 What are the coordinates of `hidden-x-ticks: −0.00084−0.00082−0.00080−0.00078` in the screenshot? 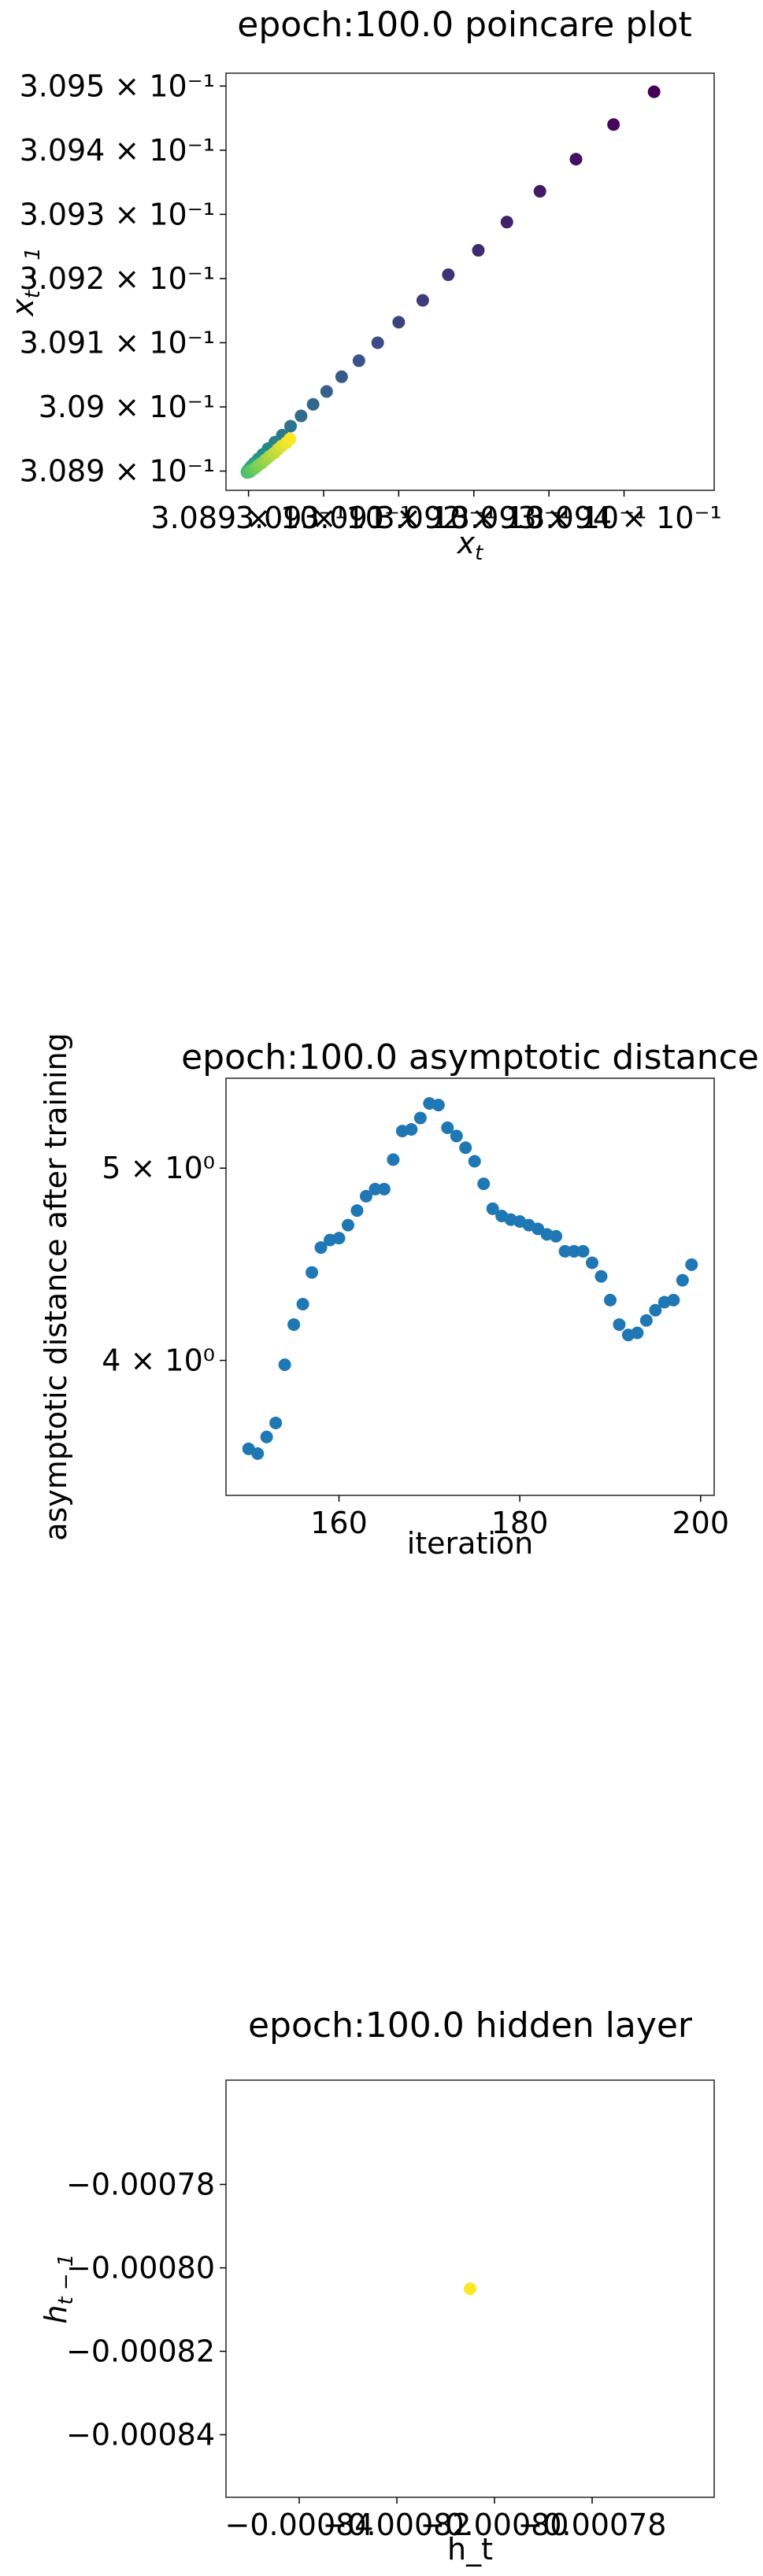 It's located at (446, 2519).